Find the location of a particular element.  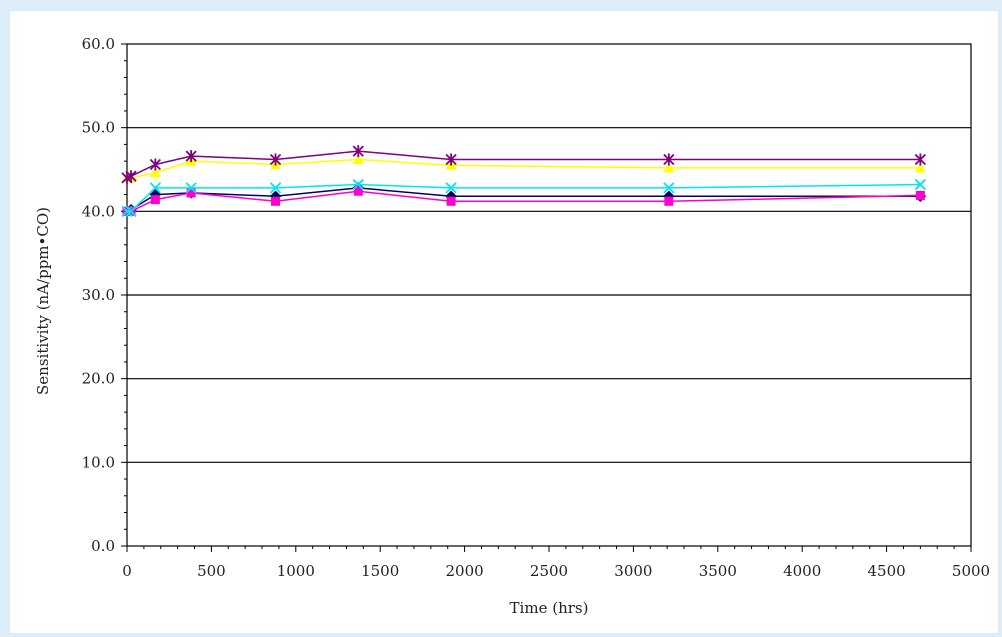

x-tick-label: 0 is located at coordinates (127, 571).